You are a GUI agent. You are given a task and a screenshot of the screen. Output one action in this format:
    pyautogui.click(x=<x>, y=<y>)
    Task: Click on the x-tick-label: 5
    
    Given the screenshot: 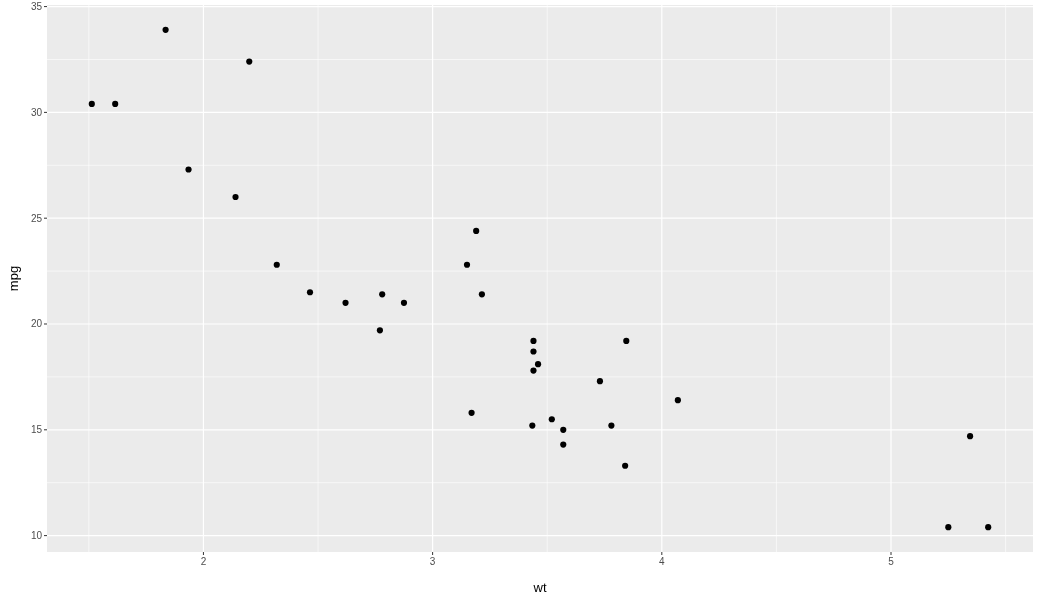 What is the action you would take?
    pyautogui.click(x=891, y=561)
    